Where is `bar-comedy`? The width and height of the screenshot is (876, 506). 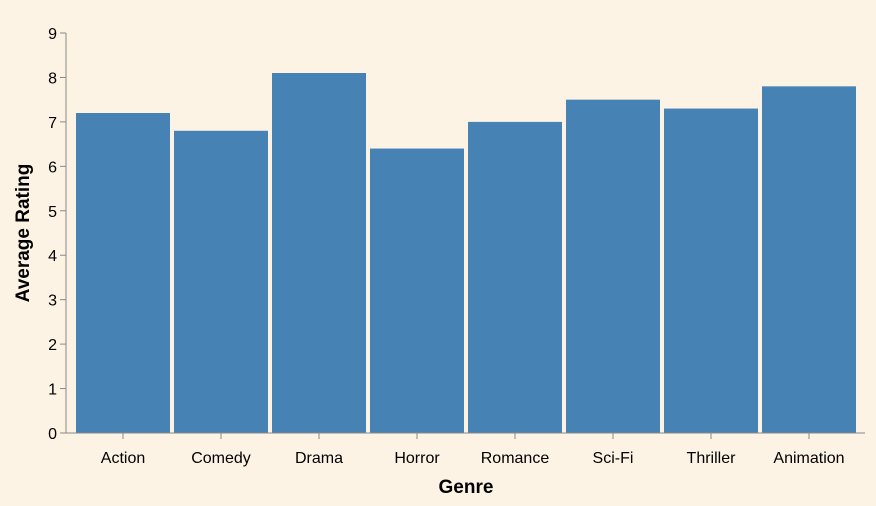 bar-comedy is located at coordinates (221, 281).